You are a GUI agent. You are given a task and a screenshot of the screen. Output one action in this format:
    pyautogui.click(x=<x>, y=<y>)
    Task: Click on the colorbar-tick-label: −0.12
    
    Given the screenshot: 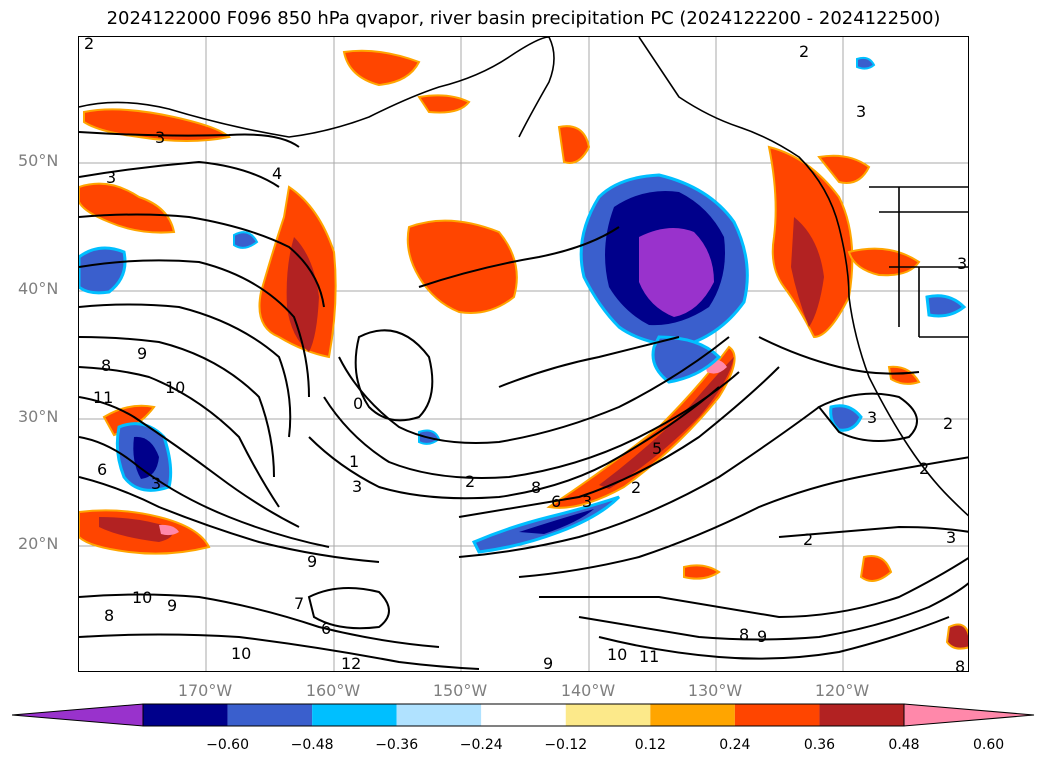 What is the action you would take?
    pyautogui.click(x=566, y=745)
    